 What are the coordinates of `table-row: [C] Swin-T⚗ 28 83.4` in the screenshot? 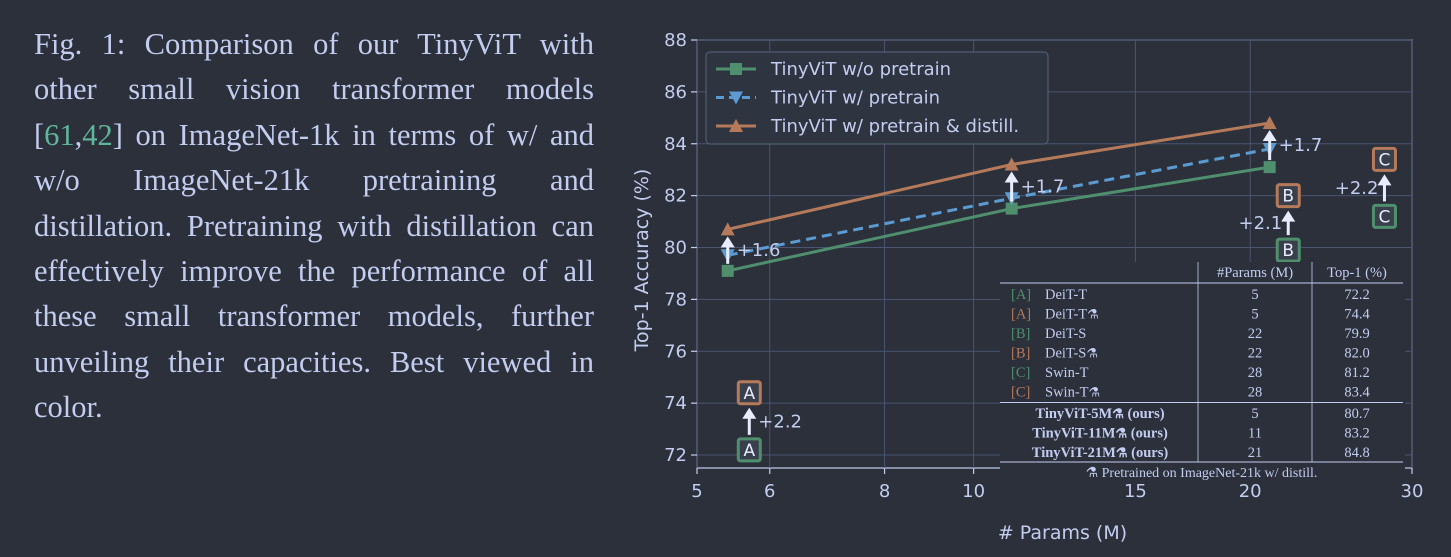 It's located at (1190, 393).